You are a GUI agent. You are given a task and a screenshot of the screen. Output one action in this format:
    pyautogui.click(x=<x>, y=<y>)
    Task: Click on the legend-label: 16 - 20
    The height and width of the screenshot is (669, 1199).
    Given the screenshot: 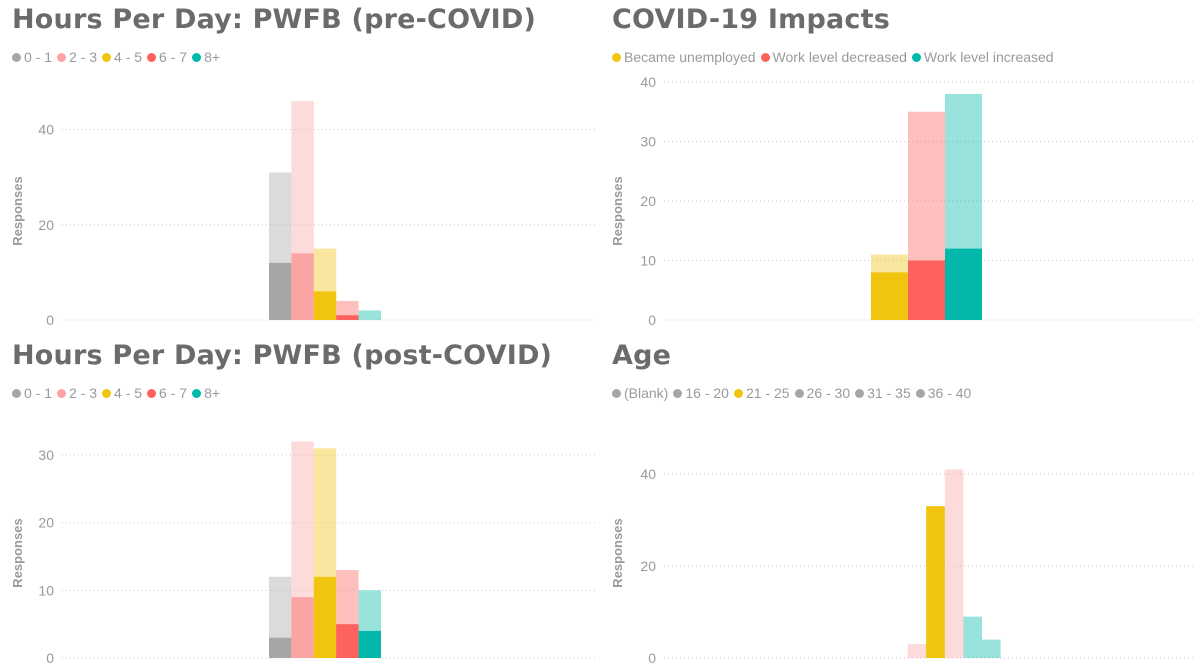 What is the action you would take?
    pyautogui.click(x=707, y=393)
    